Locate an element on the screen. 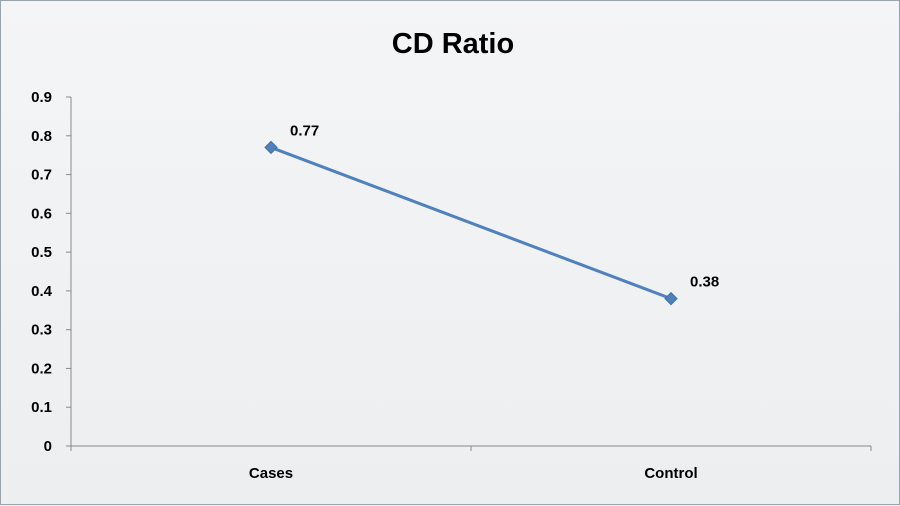 The height and width of the screenshot is (506, 900). y-tick-label: 0.9 is located at coordinates (41, 97).